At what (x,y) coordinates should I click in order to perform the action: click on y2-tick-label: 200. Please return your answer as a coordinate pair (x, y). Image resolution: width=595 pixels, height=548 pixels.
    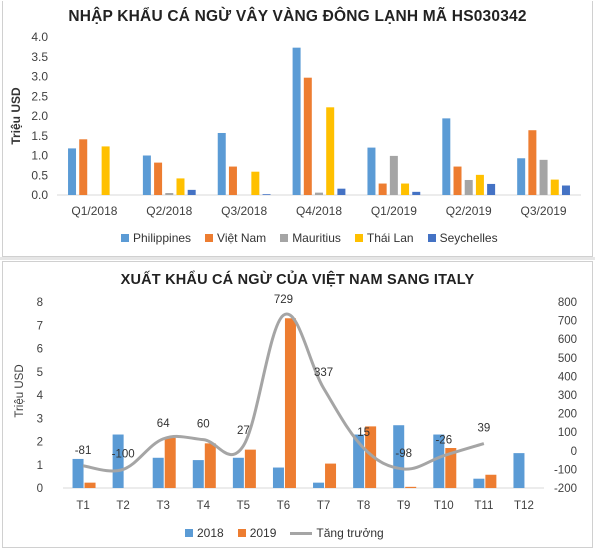
    Looking at the image, I should click on (567, 415).